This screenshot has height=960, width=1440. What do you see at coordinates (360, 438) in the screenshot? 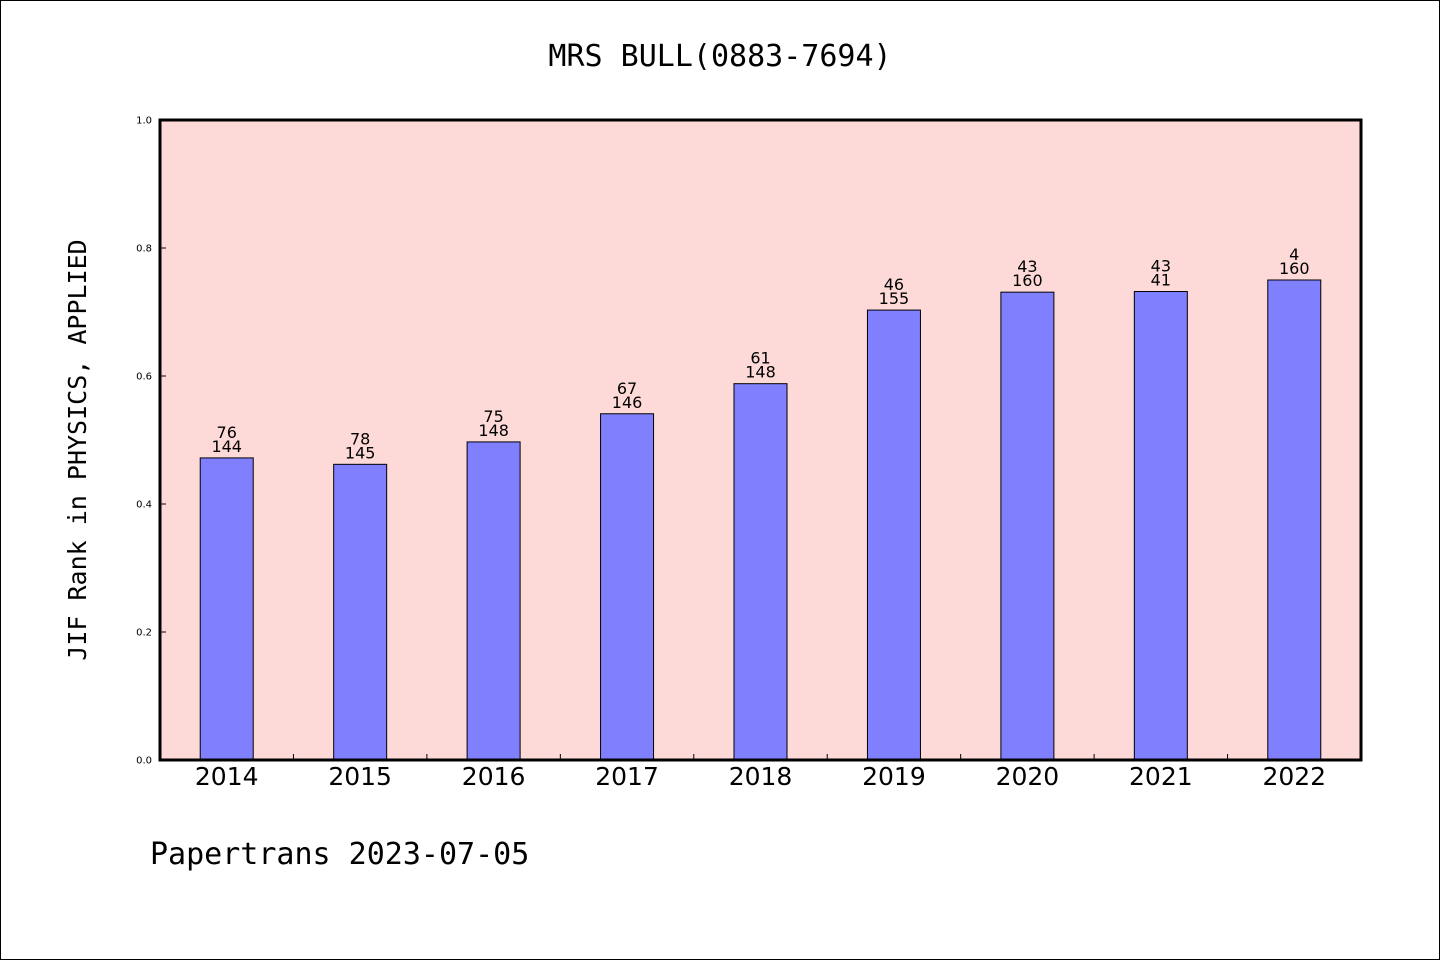
I see `data-label-rank: 78` at bounding box center [360, 438].